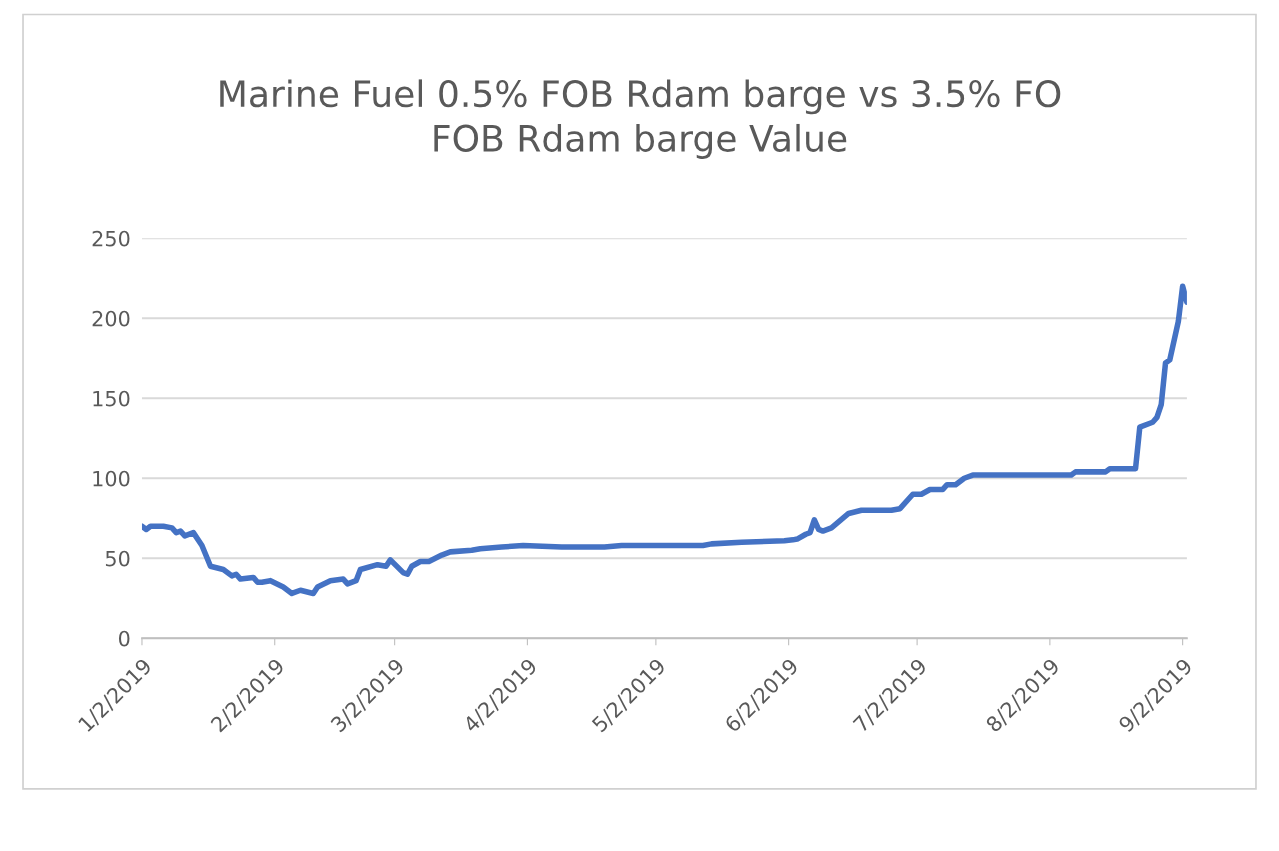  What do you see at coordinates (111, 238) in the screenshot?
I see `y-tick-label: 250` at bounding box center [111, 238].